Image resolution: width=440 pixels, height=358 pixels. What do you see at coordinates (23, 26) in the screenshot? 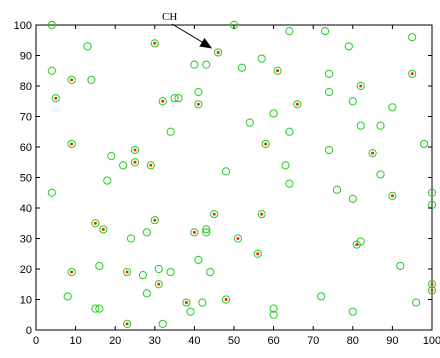
I see `y-tick-label: 100` at bounding box center [23, 26].